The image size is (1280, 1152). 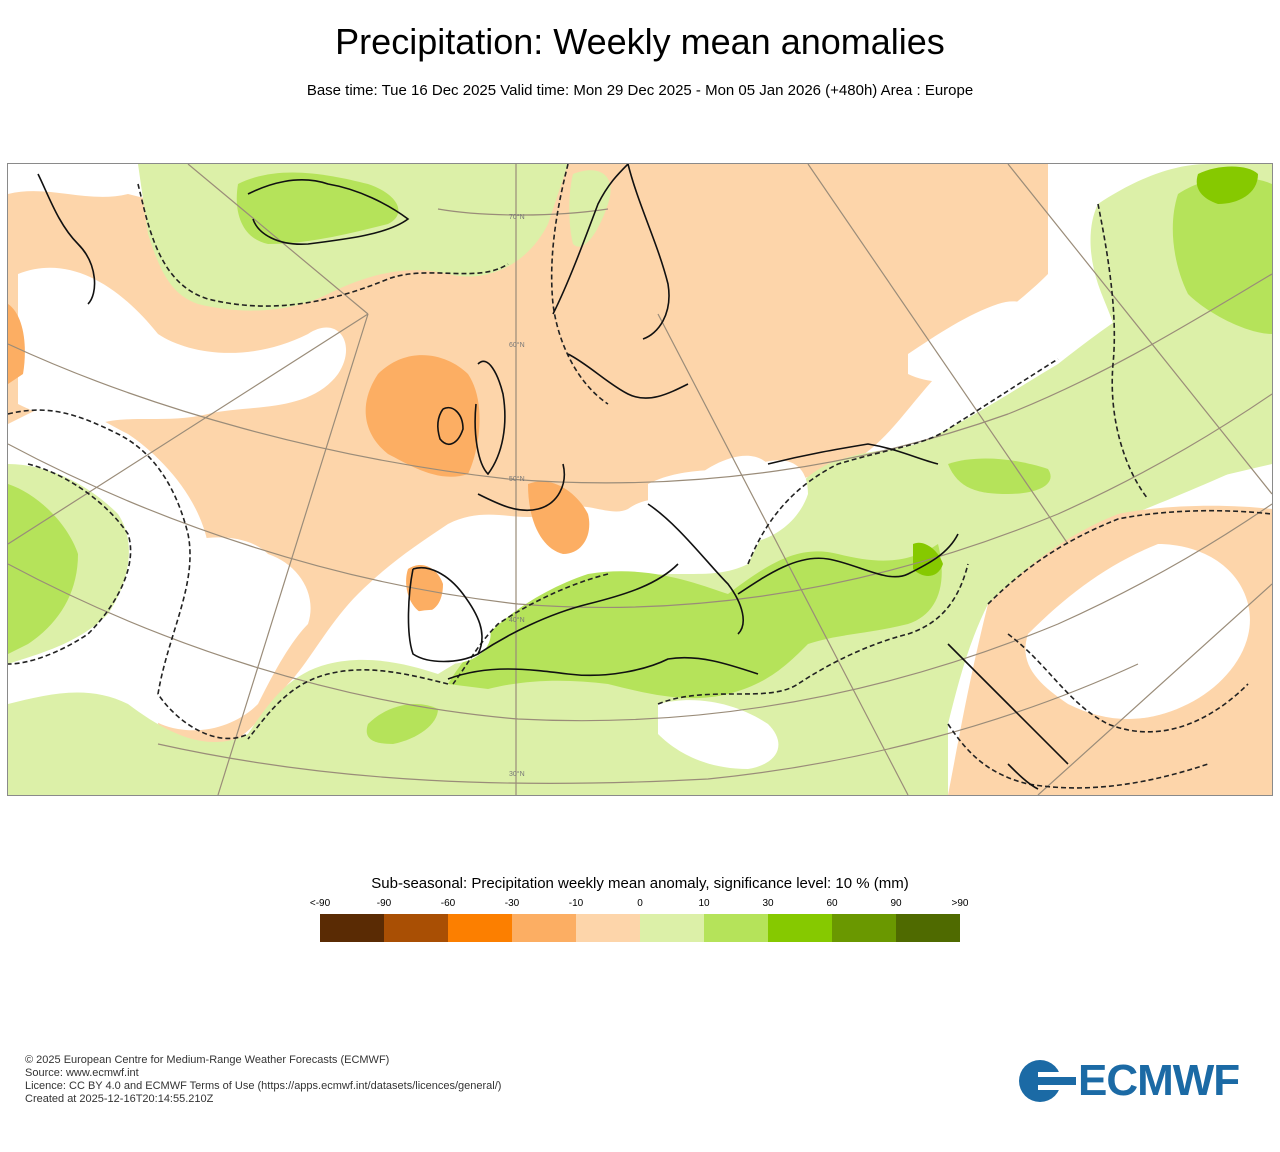 I want to click on latitude-labels: 70°N 60°N 50°N 40°N 30°N, so click(x=517, y=495).